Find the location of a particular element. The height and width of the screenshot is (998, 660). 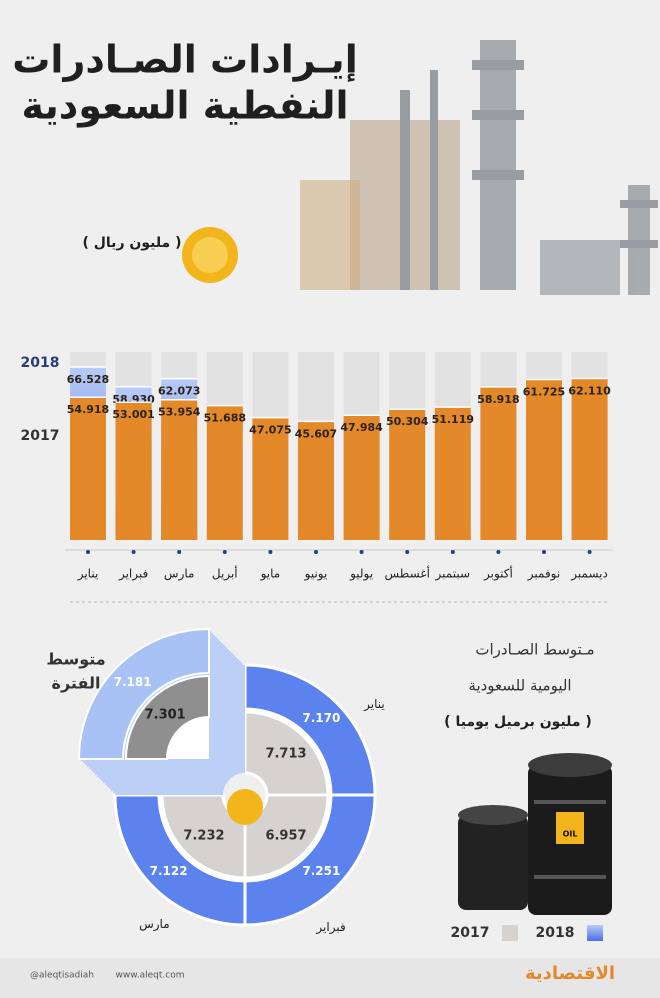

x-tick-label: يونيو is located at coordinates (316, 574).